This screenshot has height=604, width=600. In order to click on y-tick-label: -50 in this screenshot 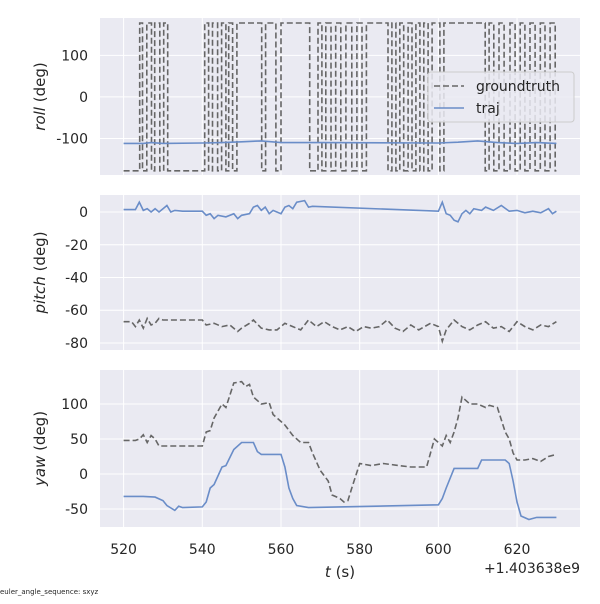, I will do `click(76, 510)`.